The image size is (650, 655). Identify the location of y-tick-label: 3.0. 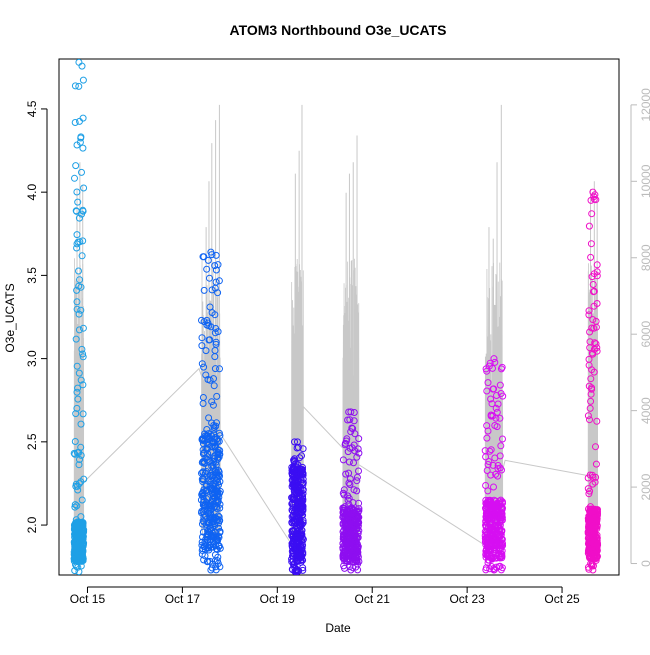
(32, 358).